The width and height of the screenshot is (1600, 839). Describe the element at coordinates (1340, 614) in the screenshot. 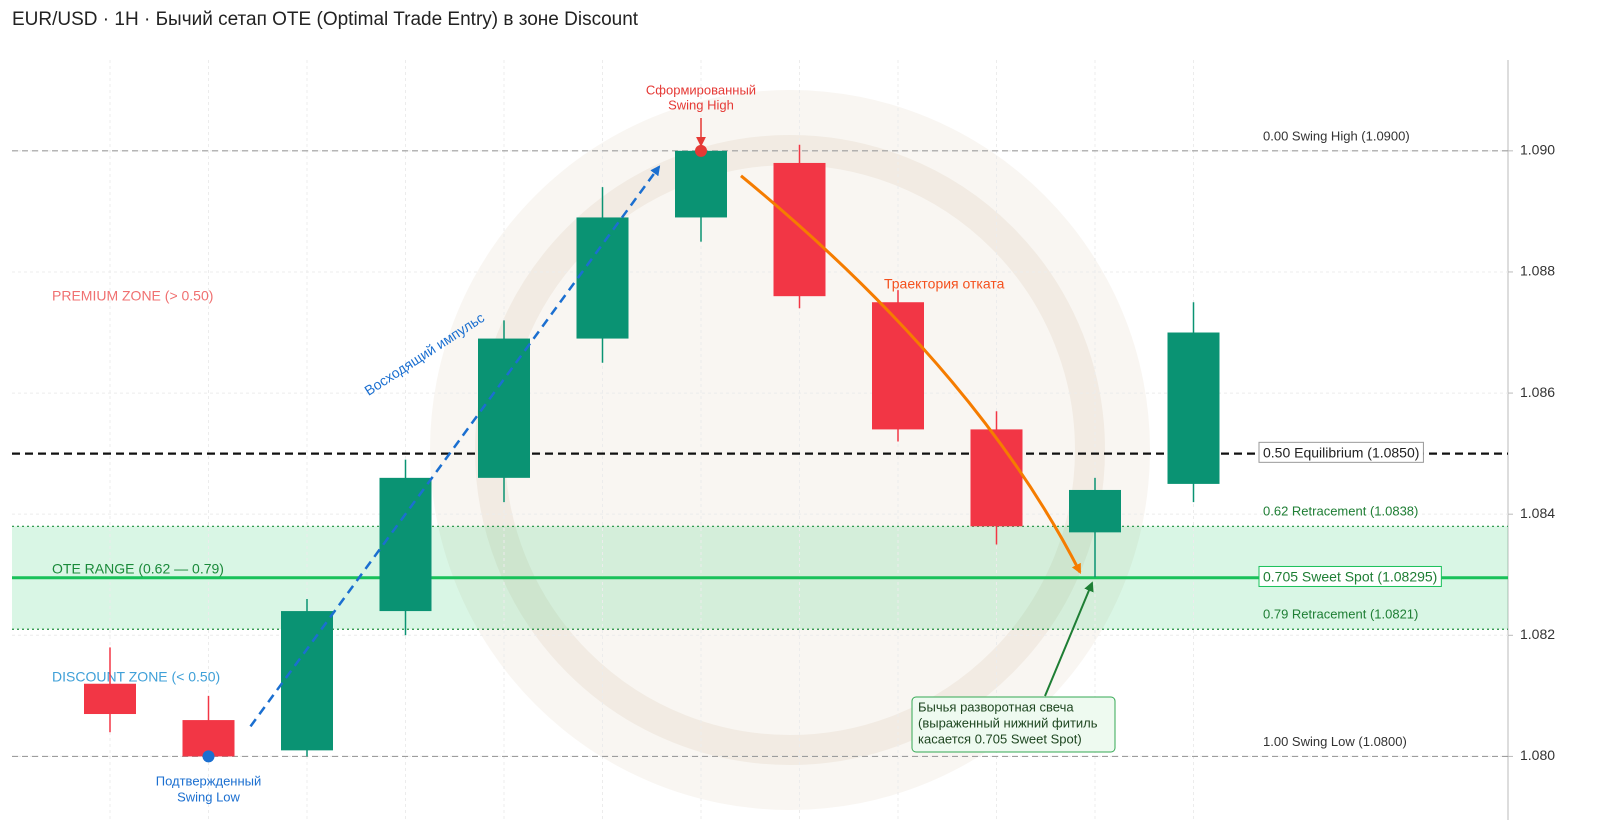

I see `level-label: 0.79 Retracement (1.0821)` at that location.